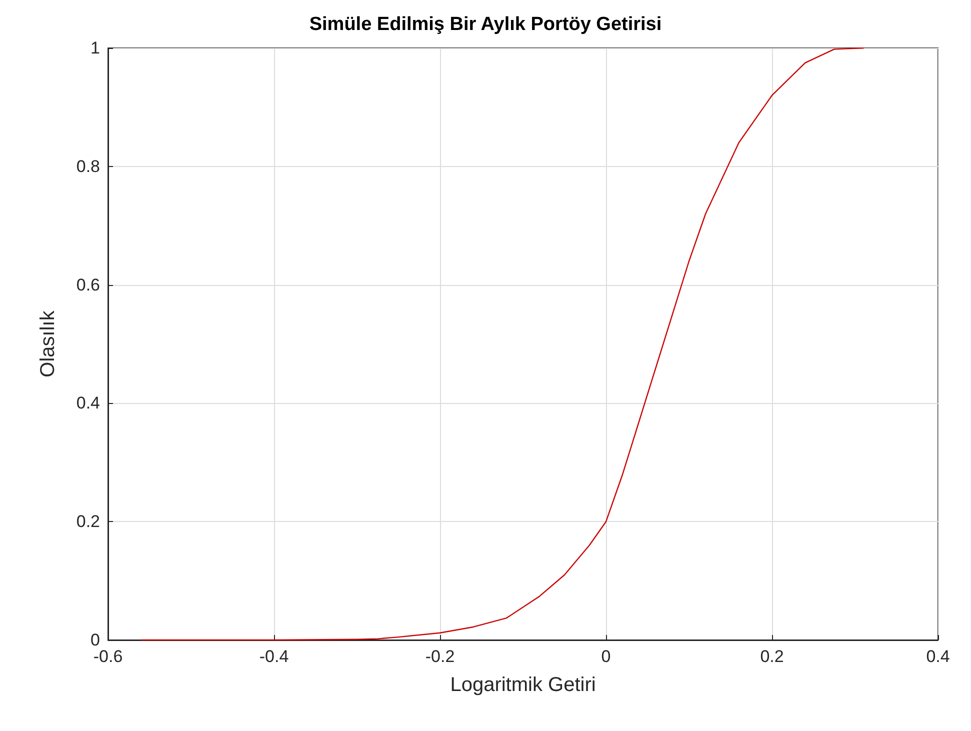 This screenshot has width=971, height=731. Describe the element at coordinates (95, 48) in the screenshot. I see `y-tick-label: 1` at that location.